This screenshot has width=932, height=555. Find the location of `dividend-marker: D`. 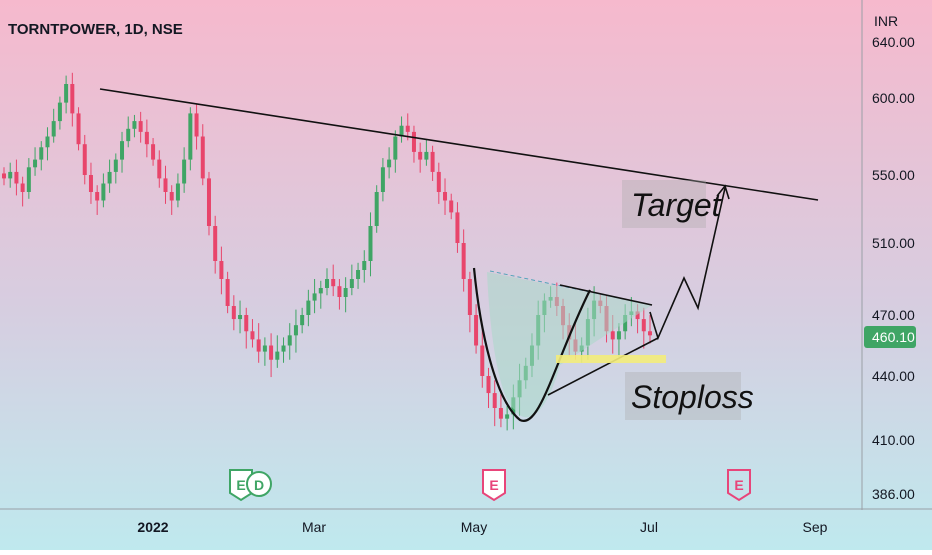

dividend-marker: D is located at coordinates (259, 484).